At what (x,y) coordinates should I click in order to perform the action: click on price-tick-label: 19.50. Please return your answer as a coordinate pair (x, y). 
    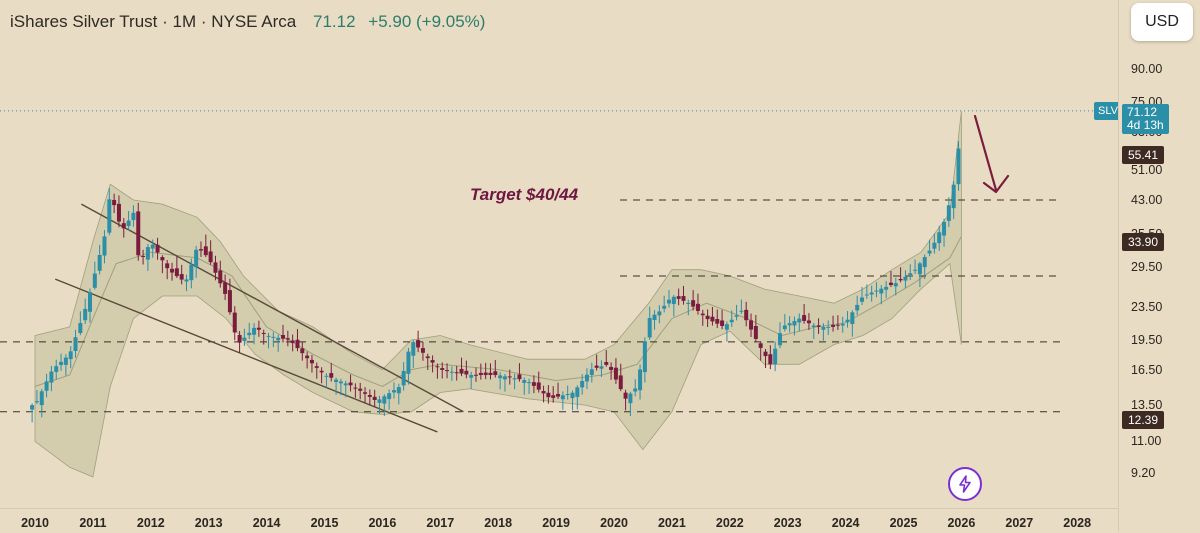
    Looking at the image, I should click on (1147, 340).